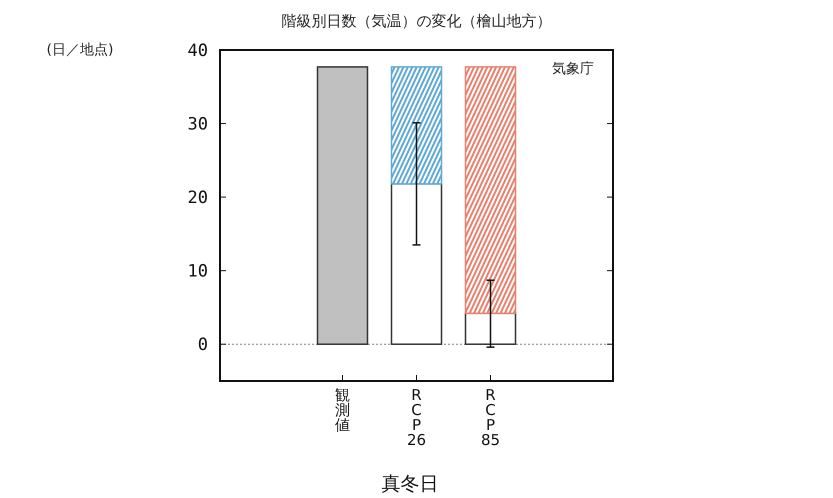 The height and width of the screenshot is (498, 833). Describe the element at coordinates (198, 124) in the screenshot. I see `y-tick-label: 30` at that location.